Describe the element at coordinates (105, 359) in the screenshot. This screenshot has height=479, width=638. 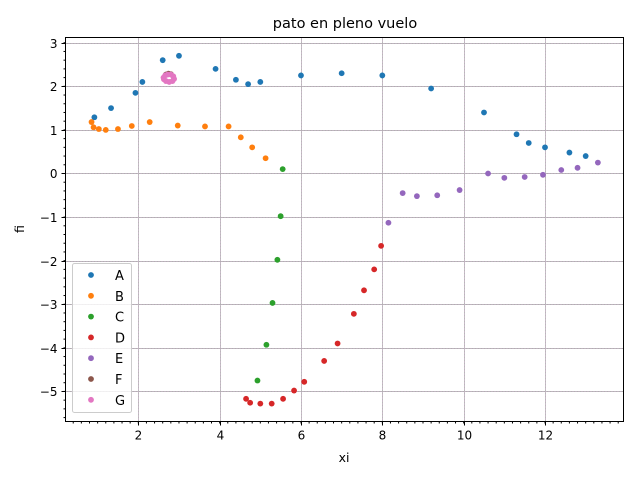
I see `legend-item-e: E` at that location.